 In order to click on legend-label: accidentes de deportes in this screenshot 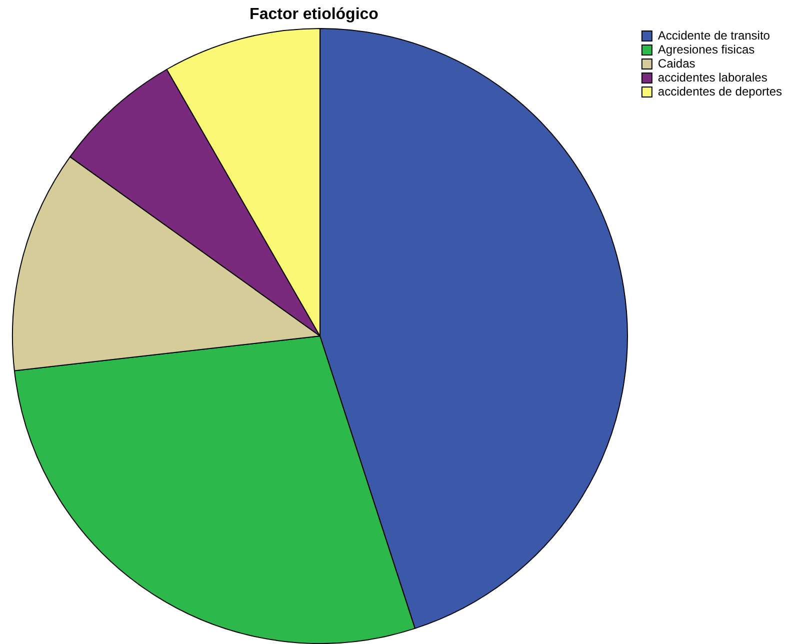, I will do `click(720, 91)`.